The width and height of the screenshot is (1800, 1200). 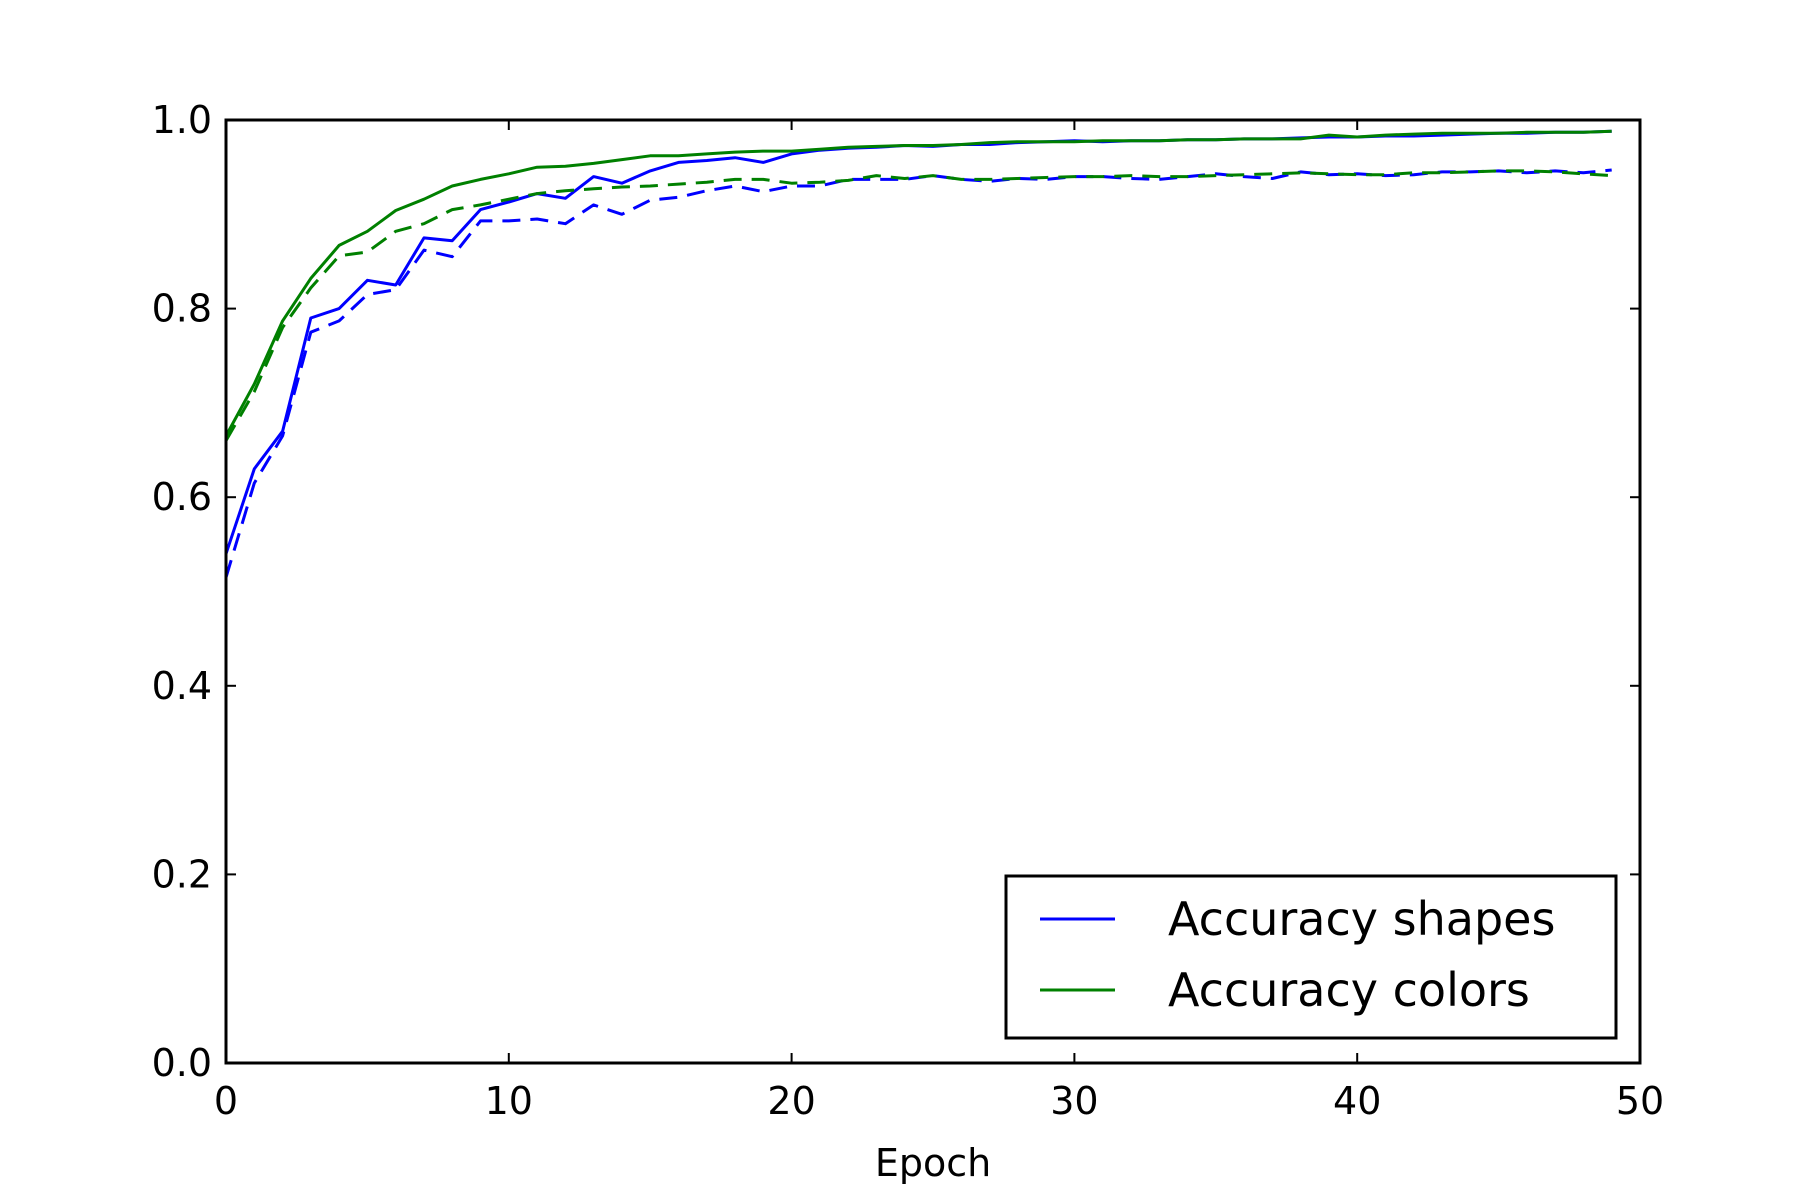 I want to click on x-axis-label: Epoch, so click(x=933, y=1163).